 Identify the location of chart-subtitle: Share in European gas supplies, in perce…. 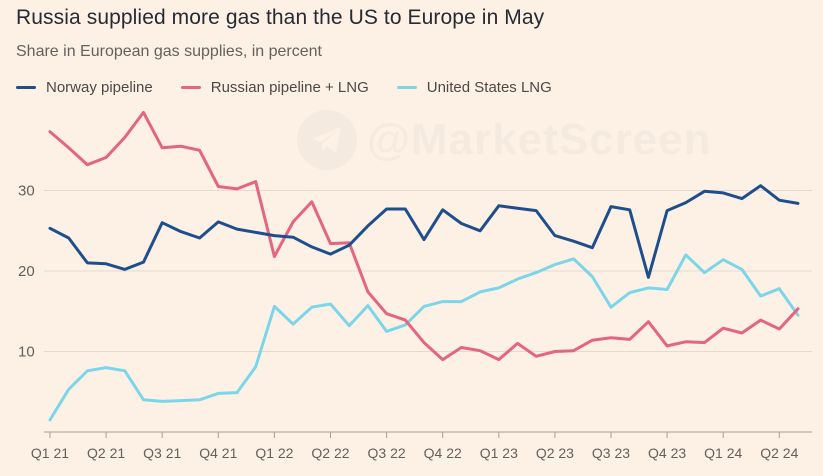
(169, 51).